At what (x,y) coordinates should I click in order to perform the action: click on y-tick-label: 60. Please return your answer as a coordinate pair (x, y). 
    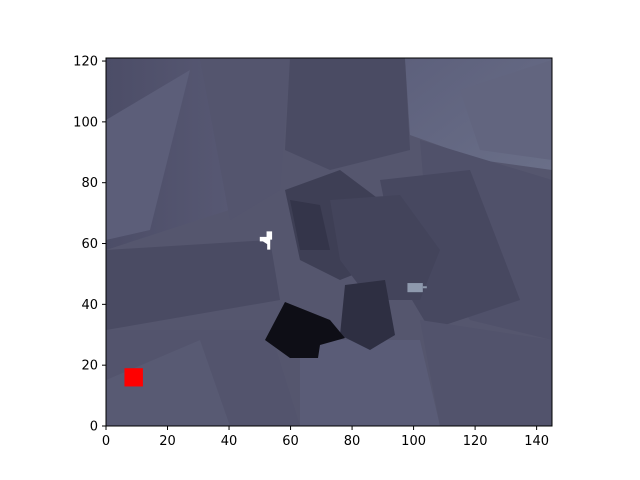
    Looking at the image, I should click on (89, 244).